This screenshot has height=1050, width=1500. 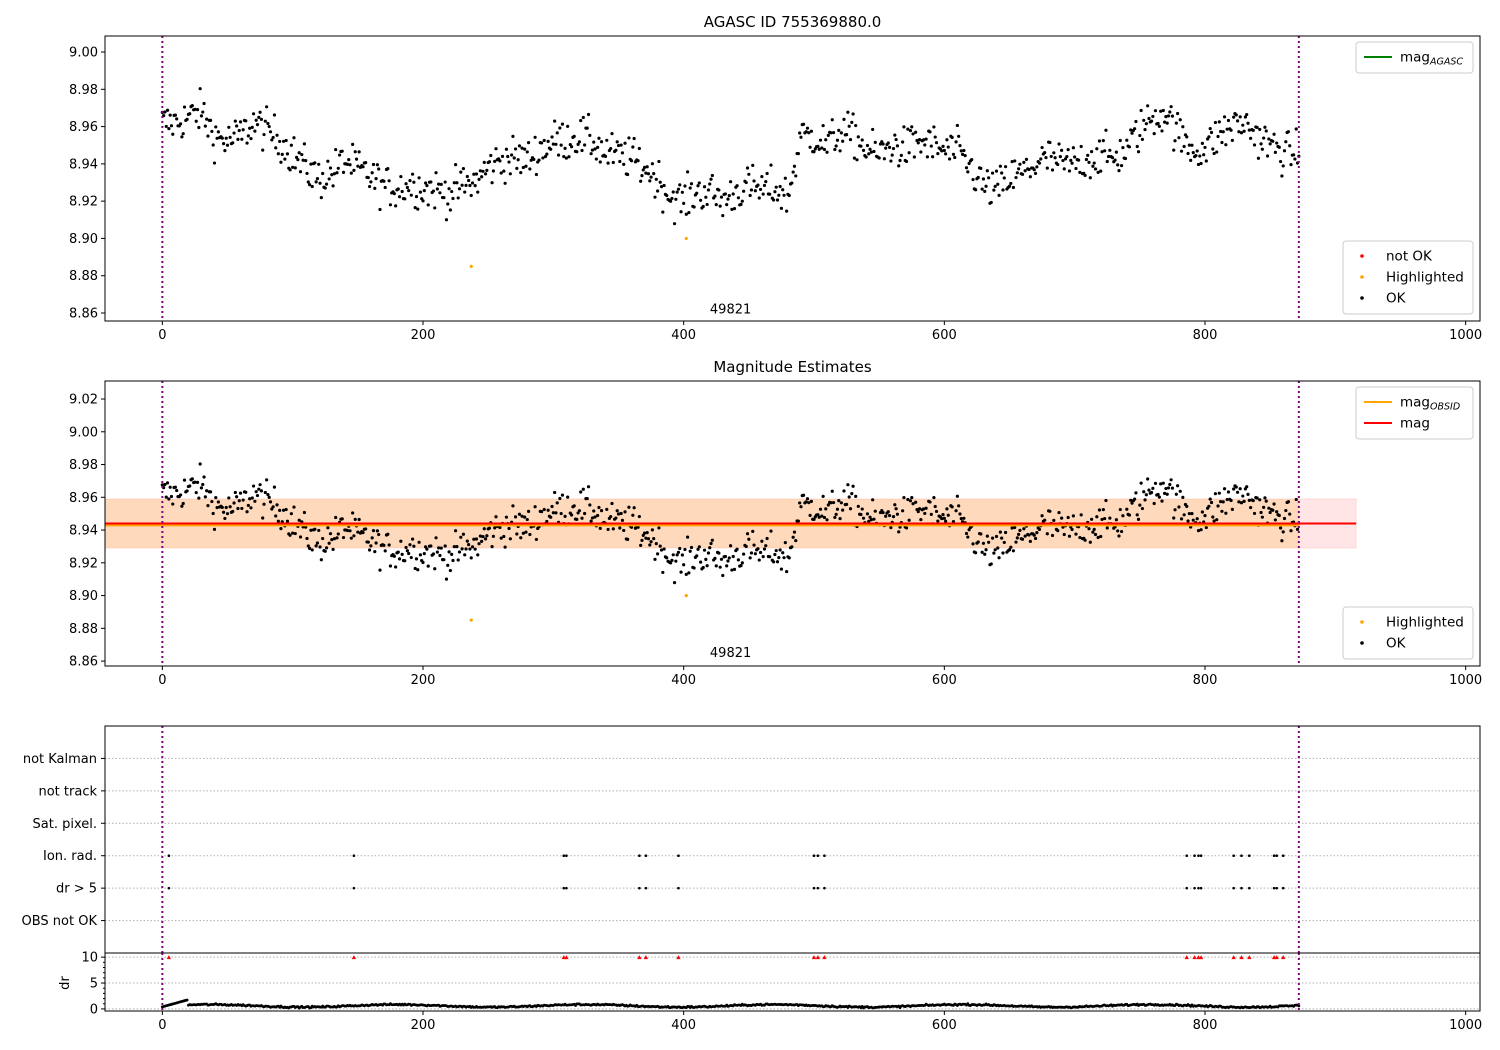 I want to click on legend-label: mag, so click(x=1415, y=424).